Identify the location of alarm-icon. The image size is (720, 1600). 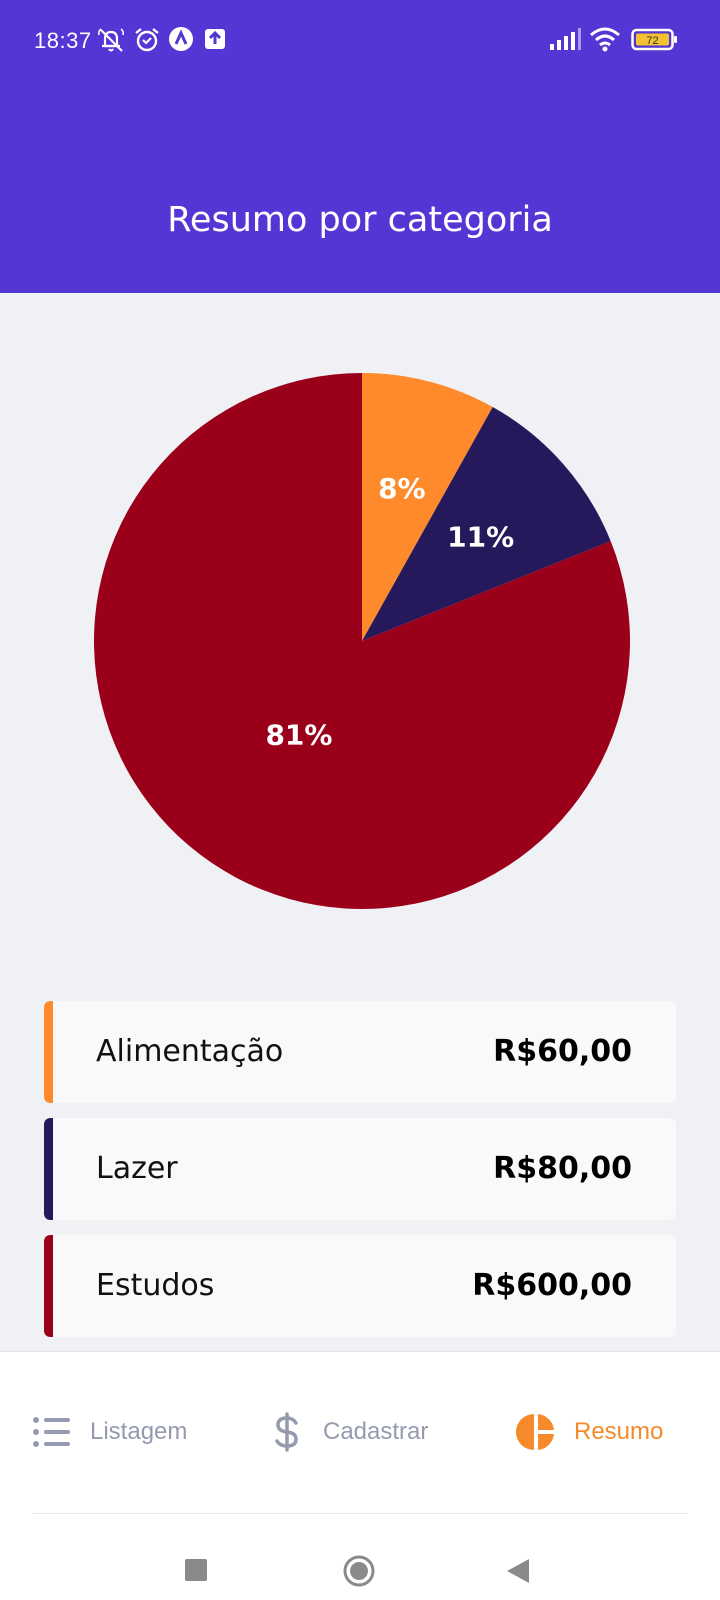
(147, 40).